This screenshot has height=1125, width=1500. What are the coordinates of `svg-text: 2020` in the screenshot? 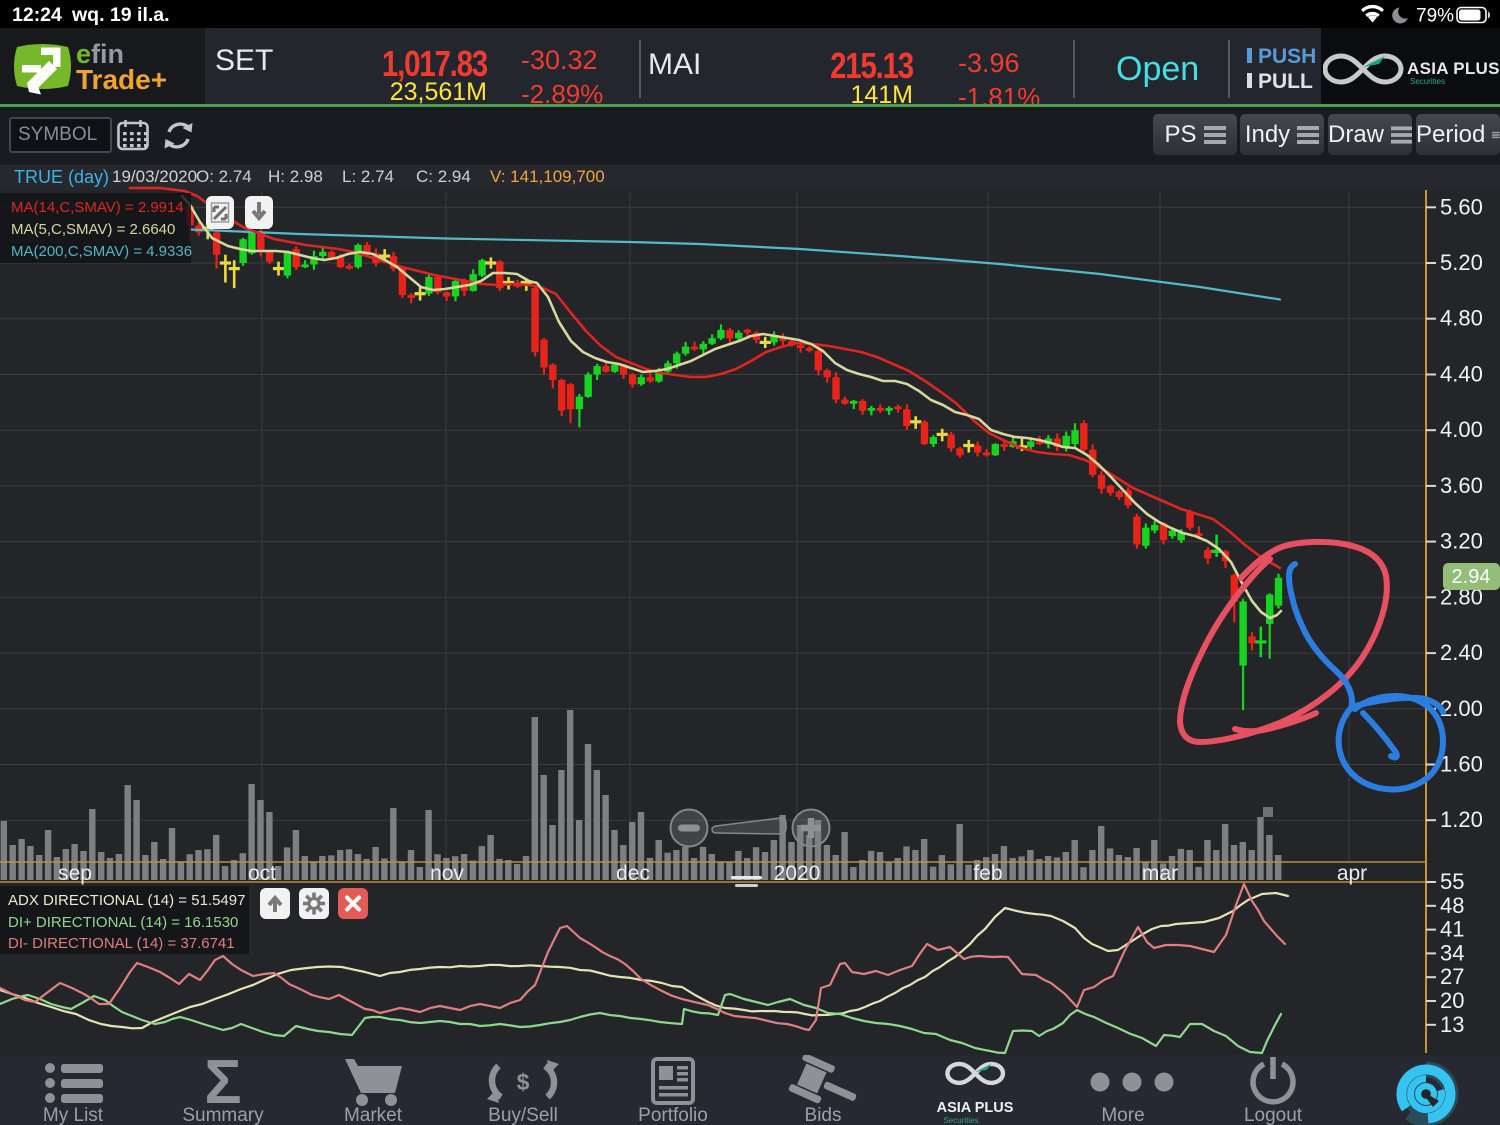 It's located at (797, 873).